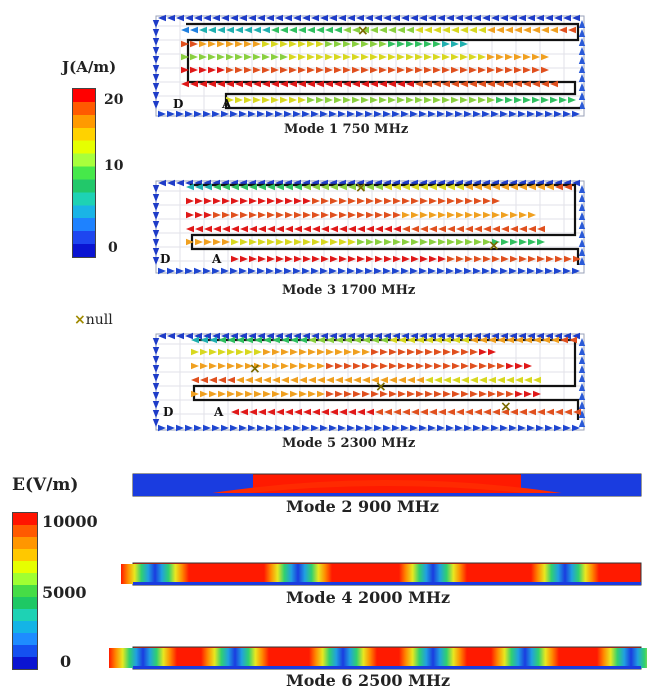 The height and width of the screenshot is (693, 647). What do you see at coordinates (114, 166) in the screenshot?
I see `current-tick-mid: 10` at bounding box center [114, 166].